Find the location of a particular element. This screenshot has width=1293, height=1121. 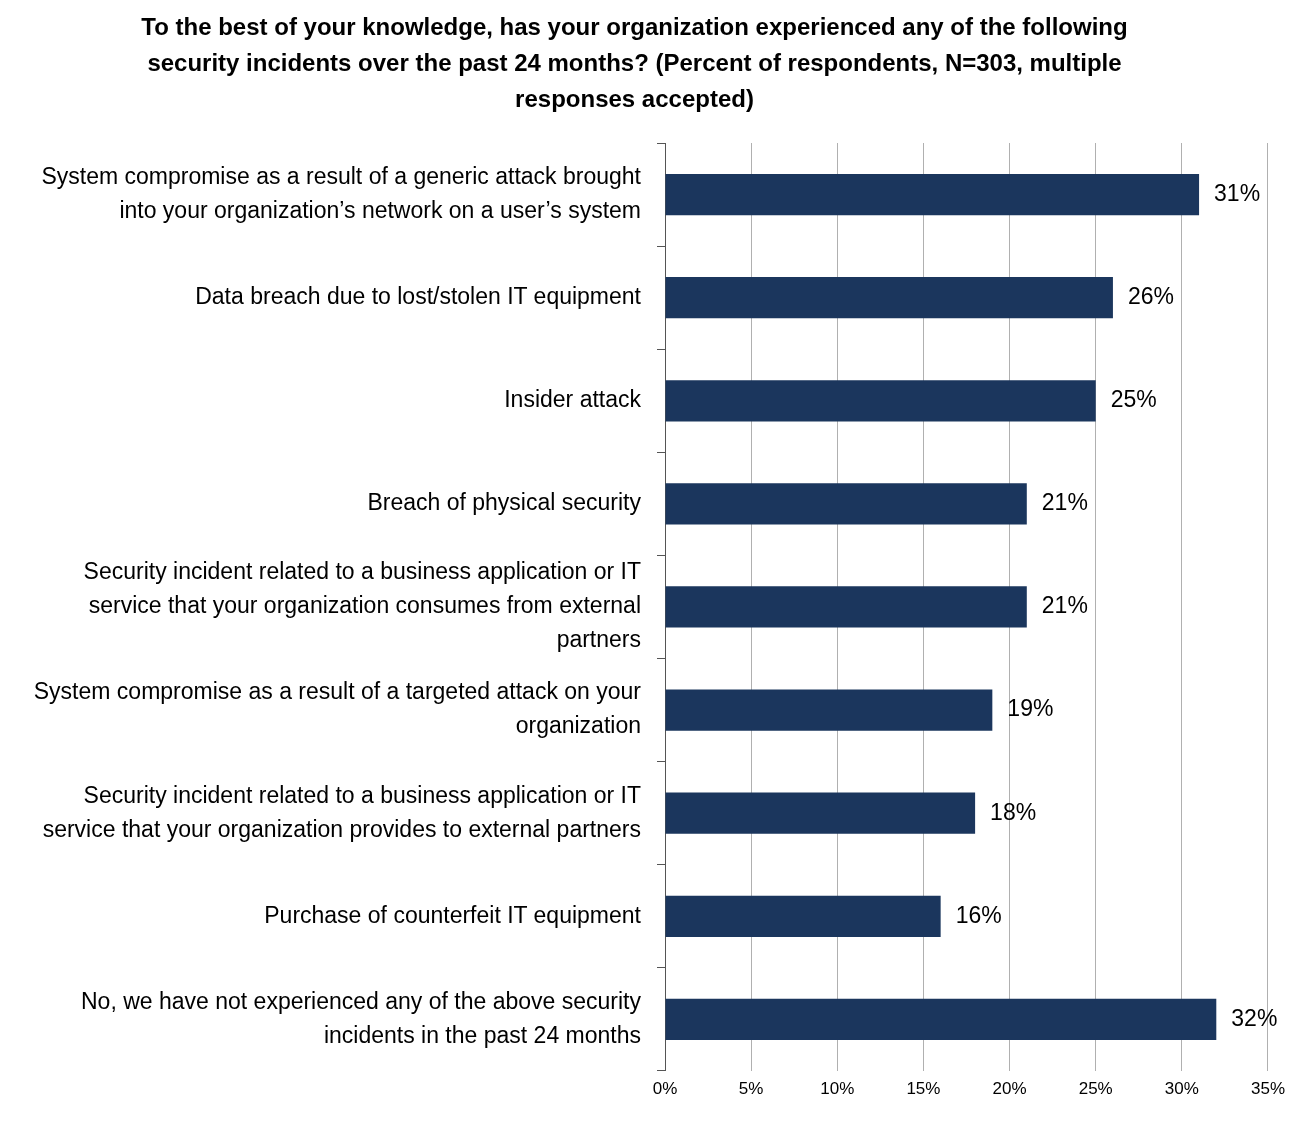

y-tick-label: Breach of physical security is located at coordinates (504, 502).